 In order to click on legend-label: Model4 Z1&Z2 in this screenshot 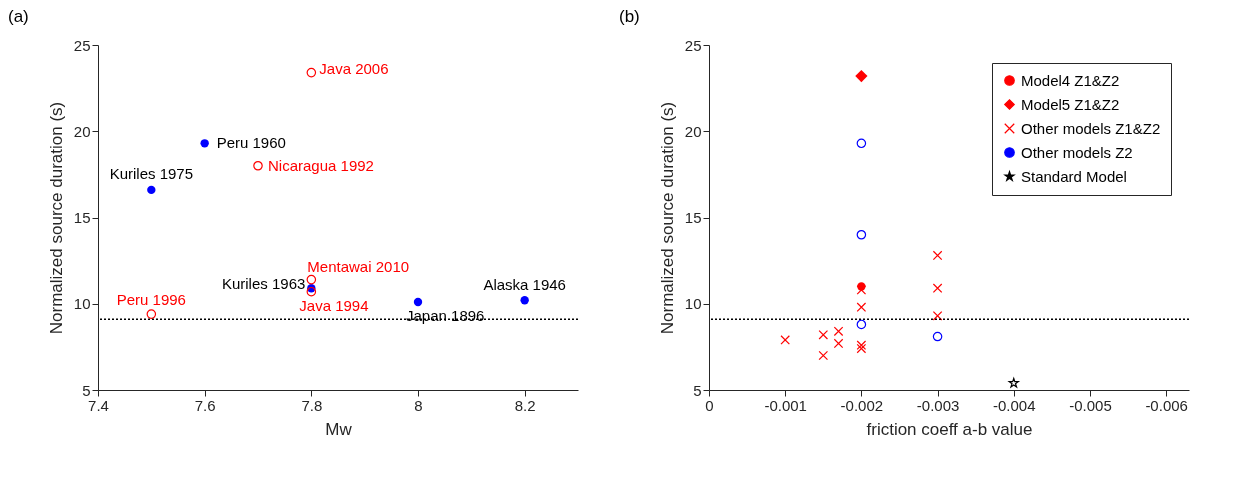, I will do `click(1070, 80)`.